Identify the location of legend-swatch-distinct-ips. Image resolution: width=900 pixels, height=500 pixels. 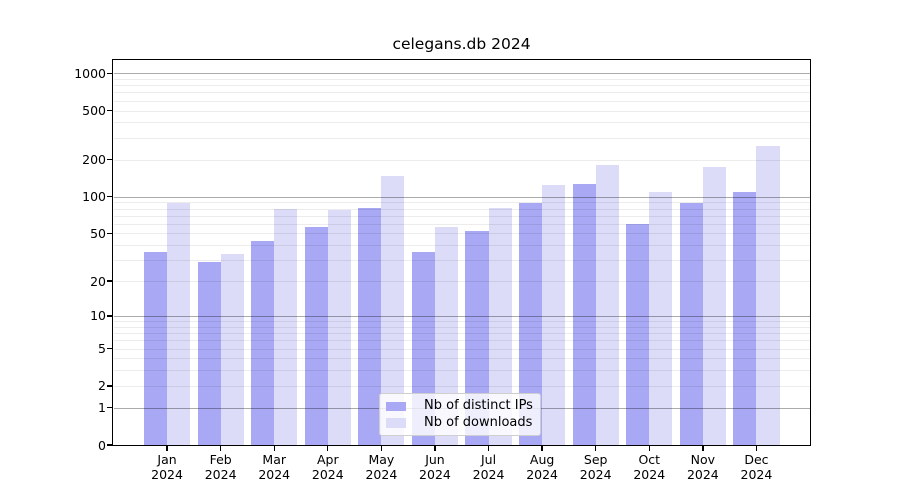
(396, 406).